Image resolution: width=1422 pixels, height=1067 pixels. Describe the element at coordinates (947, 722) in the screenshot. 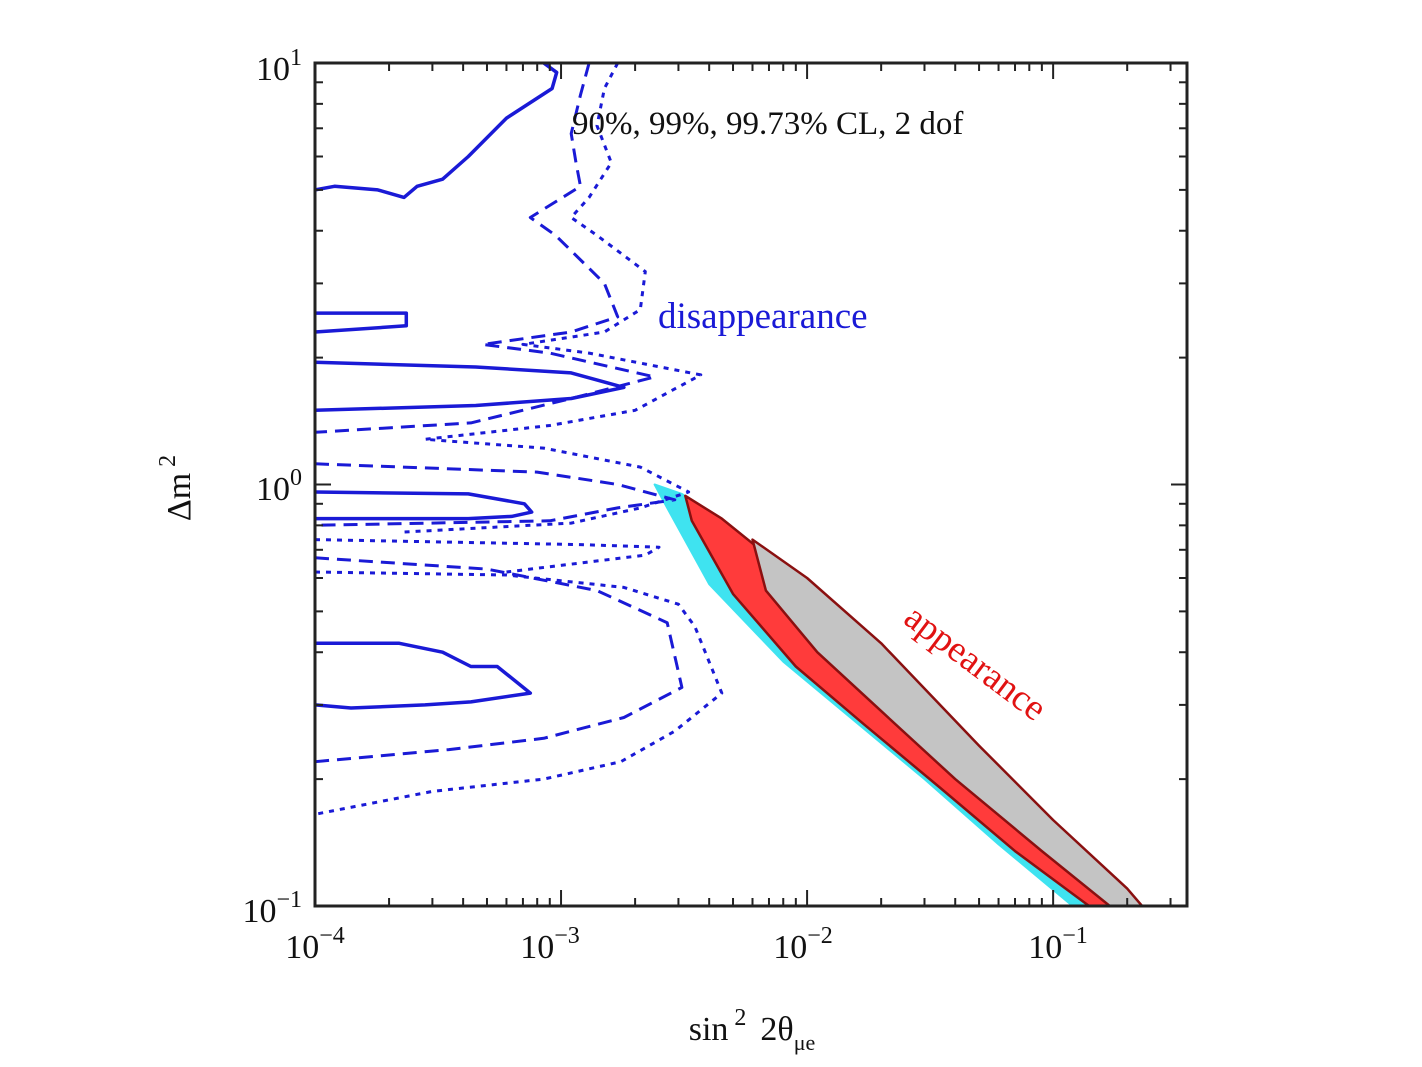

I see `appearance-region-90cl` at that location.